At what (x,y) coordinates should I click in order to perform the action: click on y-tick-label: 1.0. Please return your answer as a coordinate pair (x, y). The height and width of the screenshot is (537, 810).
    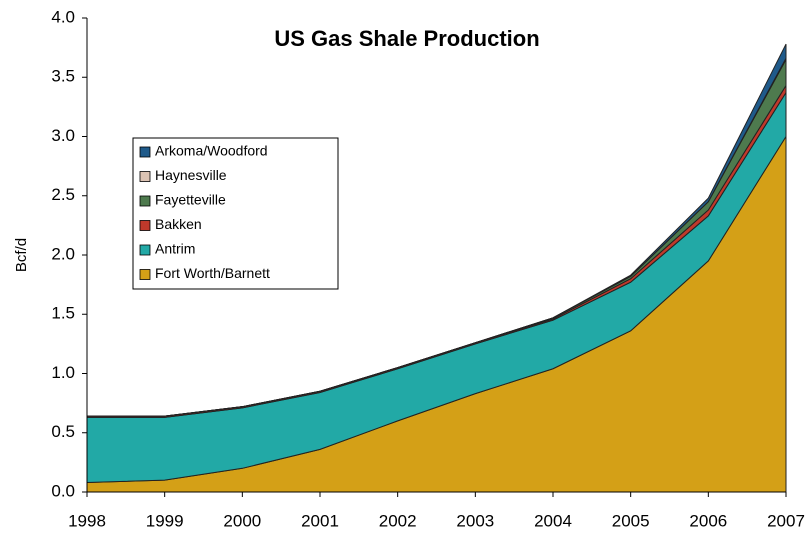
    Looking at the image, I should click on (63, 372).